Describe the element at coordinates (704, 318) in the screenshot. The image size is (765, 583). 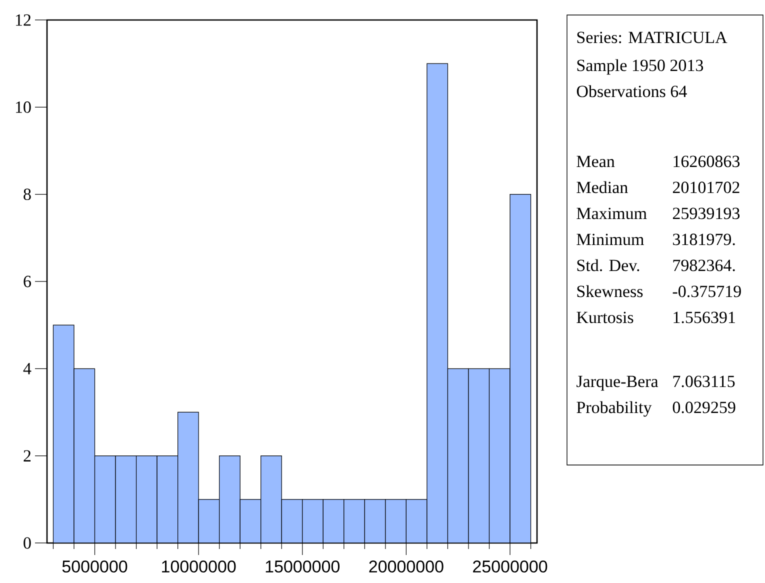
I see `text: 1.556391` at that location.